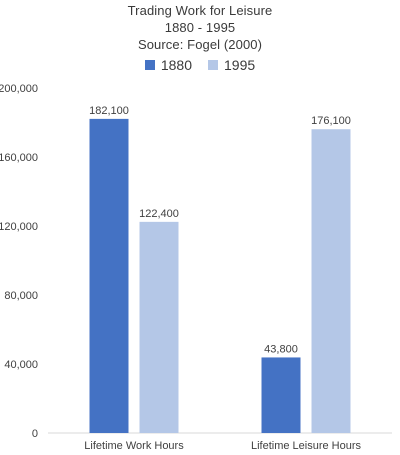  Describe the element at coordinates (200, 27) in the screenshot. I see `chart-subtitle-years: 1880 - 1995` at that location.